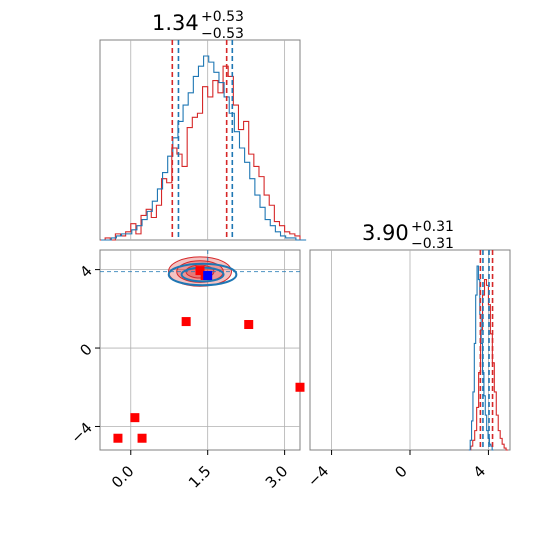 The image size is (550, 550). I want to click on x-tick-labels: 0.0 1.5 3.0, so click(199, 471).